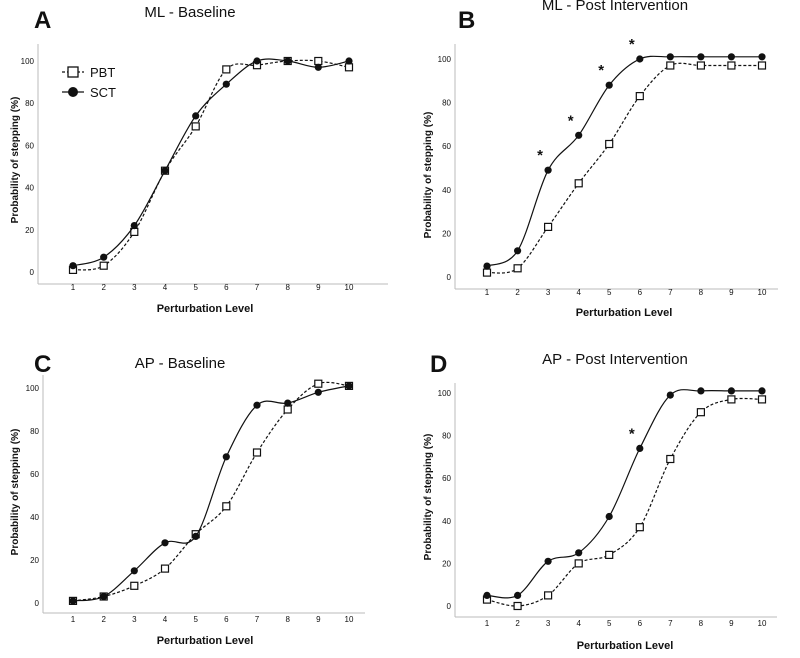  I want to click on y-axis-label-d: Probability of stepping (%), so click(428, 497).